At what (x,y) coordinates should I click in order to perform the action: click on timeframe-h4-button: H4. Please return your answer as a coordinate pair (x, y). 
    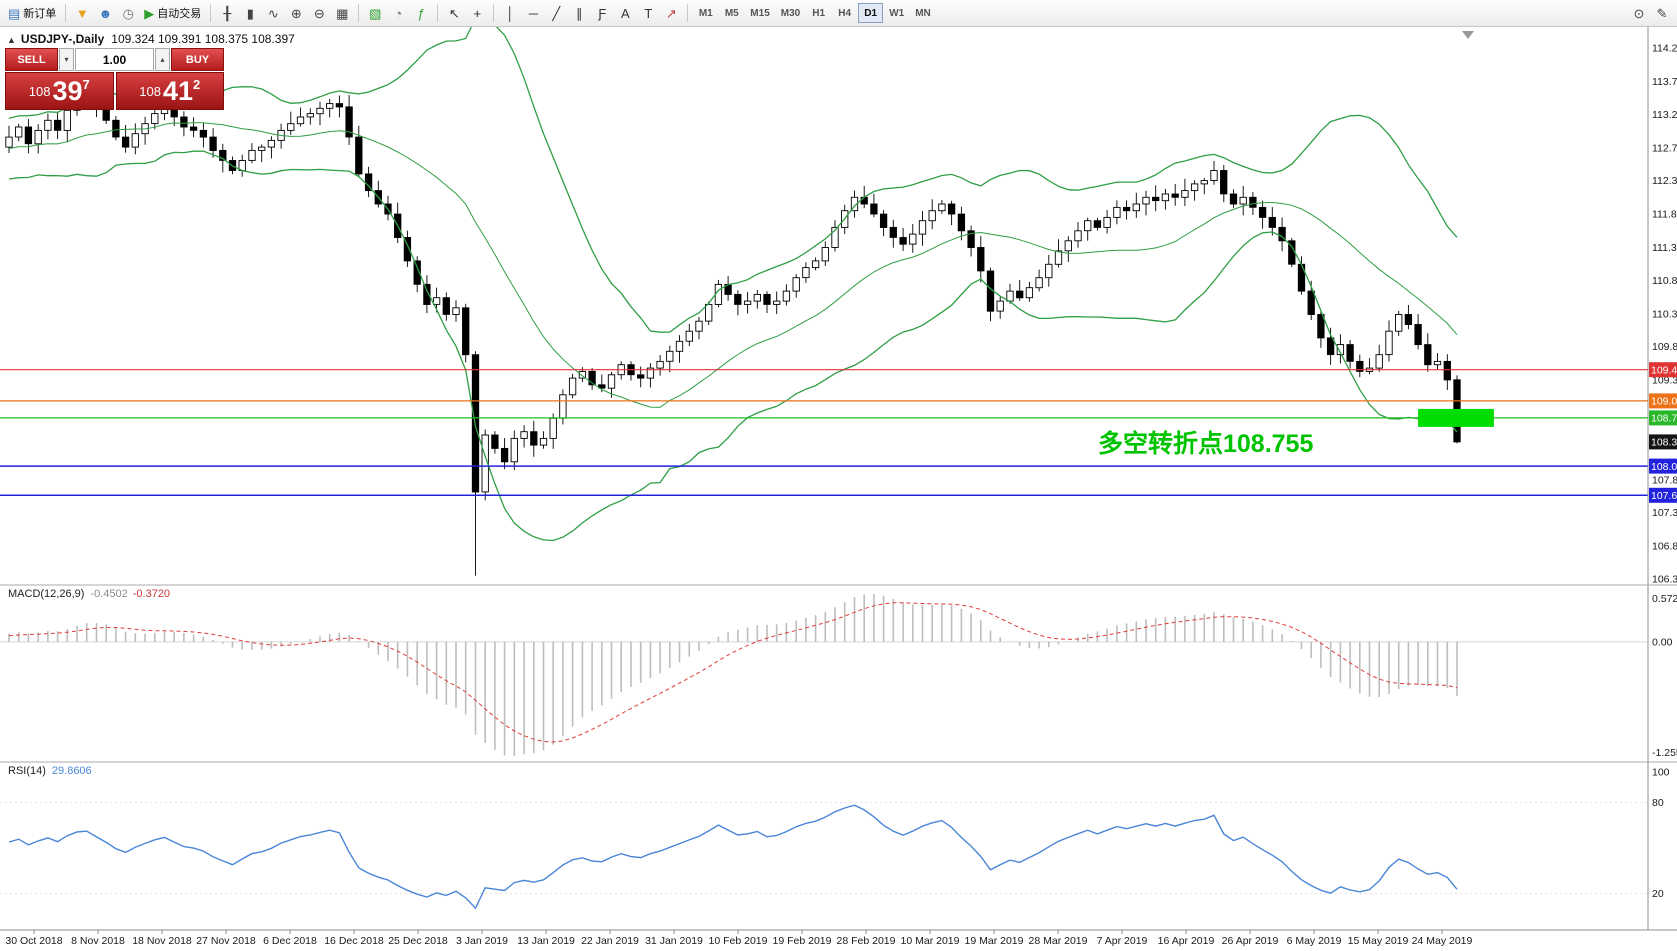
    Looking at the image, I should click on (844, 13).